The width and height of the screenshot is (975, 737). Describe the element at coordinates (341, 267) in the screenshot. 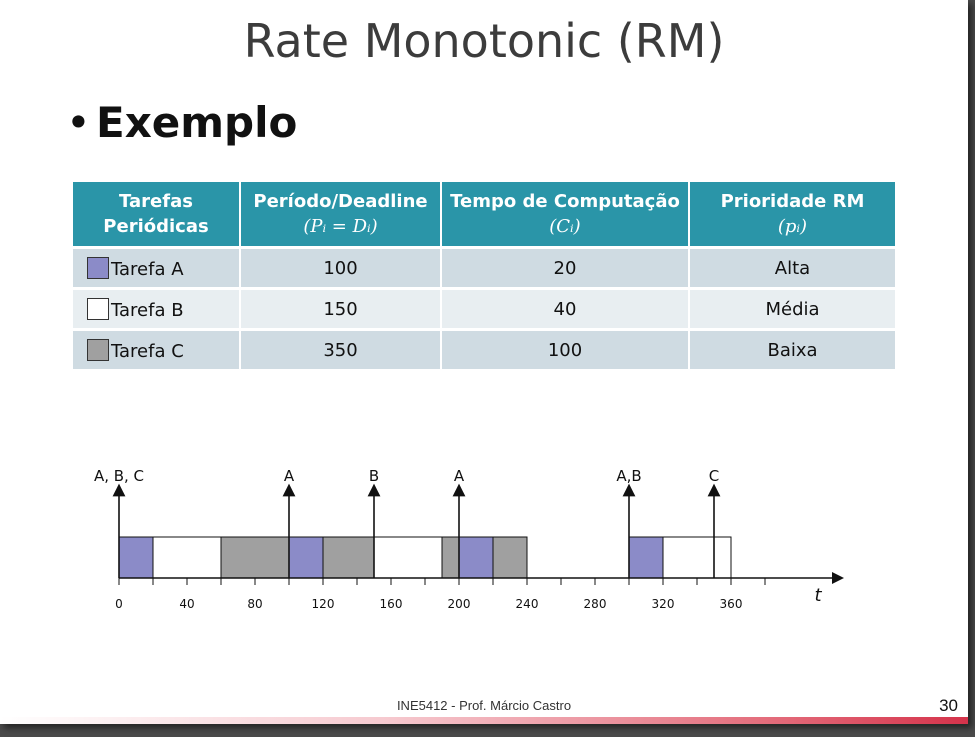

I see `task-period: 100` at that location.